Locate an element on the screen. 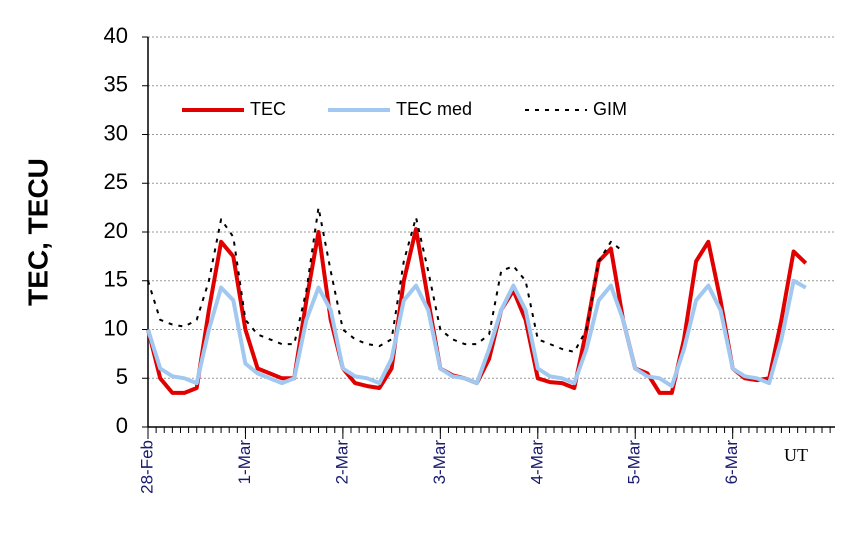 This screenshot has height=538, width=845. x-tick-label: 6-Mar is located at coordinates (731, 462).